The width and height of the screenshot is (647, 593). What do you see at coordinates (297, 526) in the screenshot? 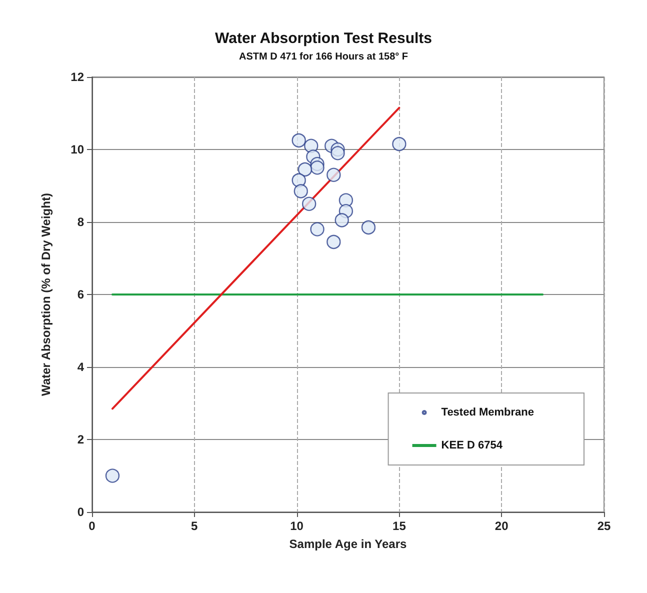
I see `x-tick-label: 10` at bounding box center [297, 526].